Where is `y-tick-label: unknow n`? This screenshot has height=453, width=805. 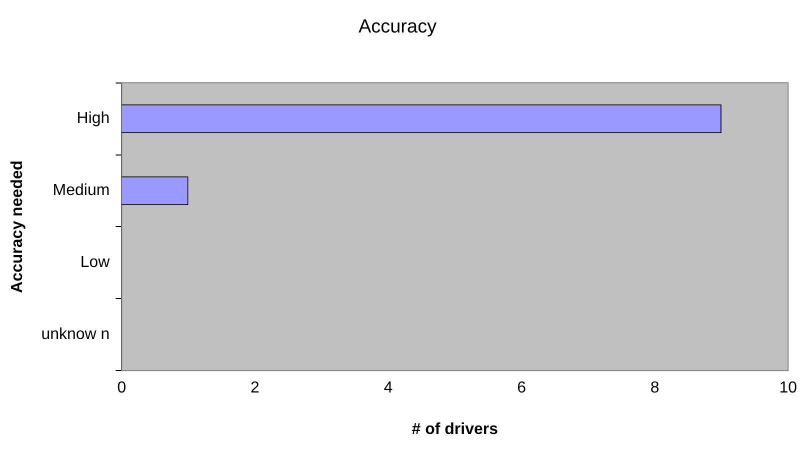
y-tick-label: unknow n is located at coordinates (75, 335).